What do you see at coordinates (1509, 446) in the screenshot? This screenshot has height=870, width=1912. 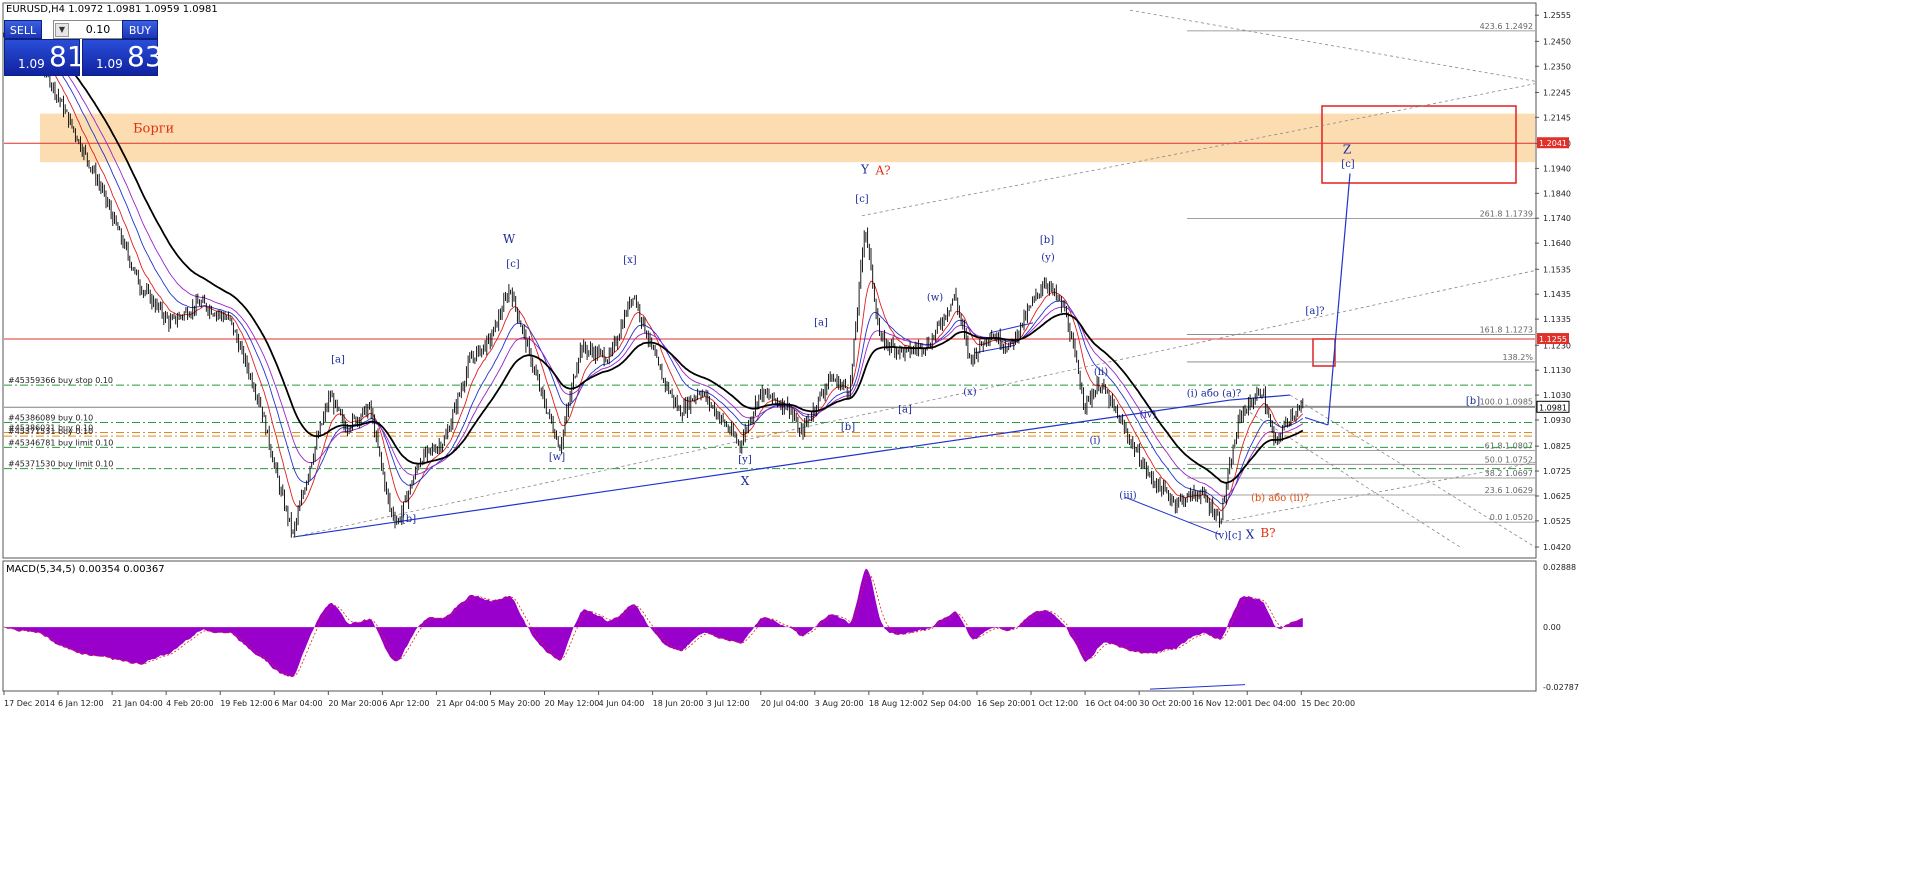 I see `fib-level-label: 61.8 1.0807` at bounding box center [1509, 446].